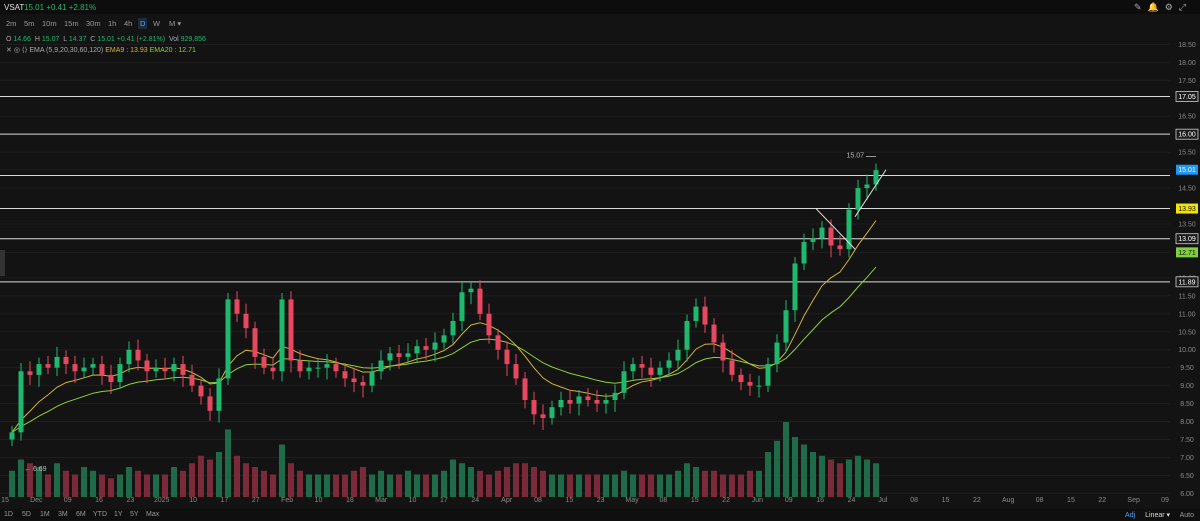 This screenshot has width=1200, height=521. What do you see at coordinates (601, 500) in the screenshot?
I see `time-tick-label: 23` at bounding box center [601, 500].